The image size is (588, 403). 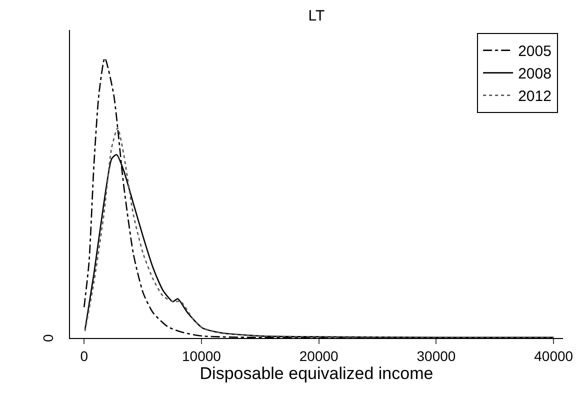 What do you see at coordinates (48, 338) in the screenshot?
I see `text: 0` at bounding box center [48, 338].